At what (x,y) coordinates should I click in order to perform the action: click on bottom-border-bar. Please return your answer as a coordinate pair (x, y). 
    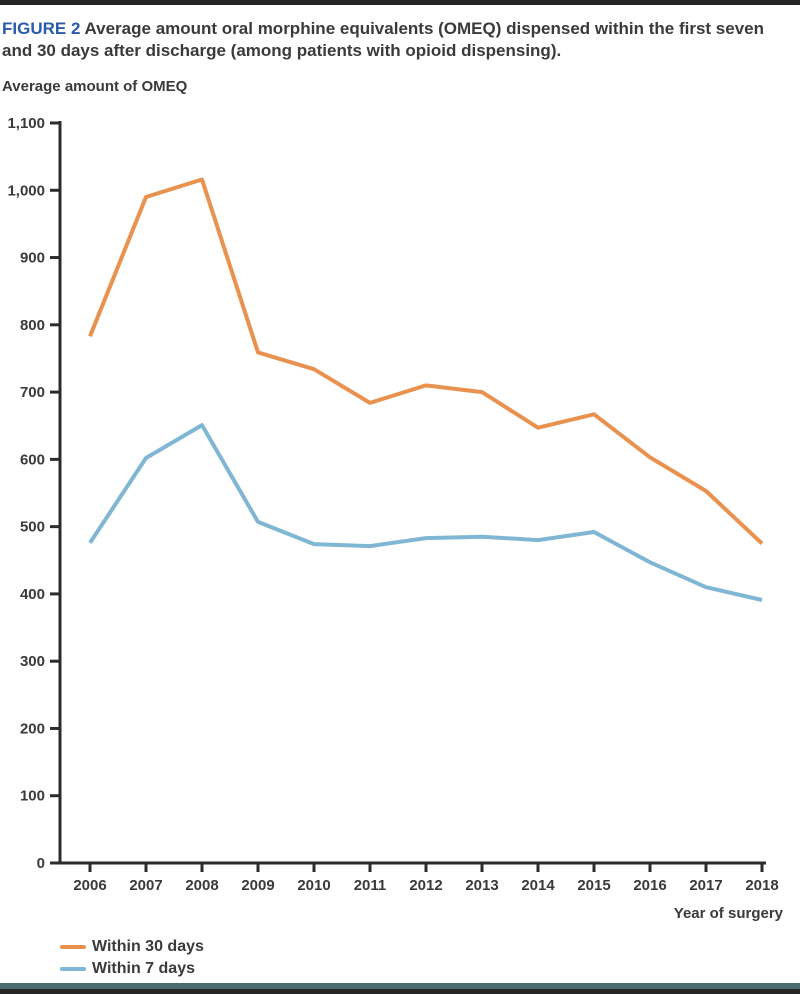
    Looking at the image, I should click on (400, 991).